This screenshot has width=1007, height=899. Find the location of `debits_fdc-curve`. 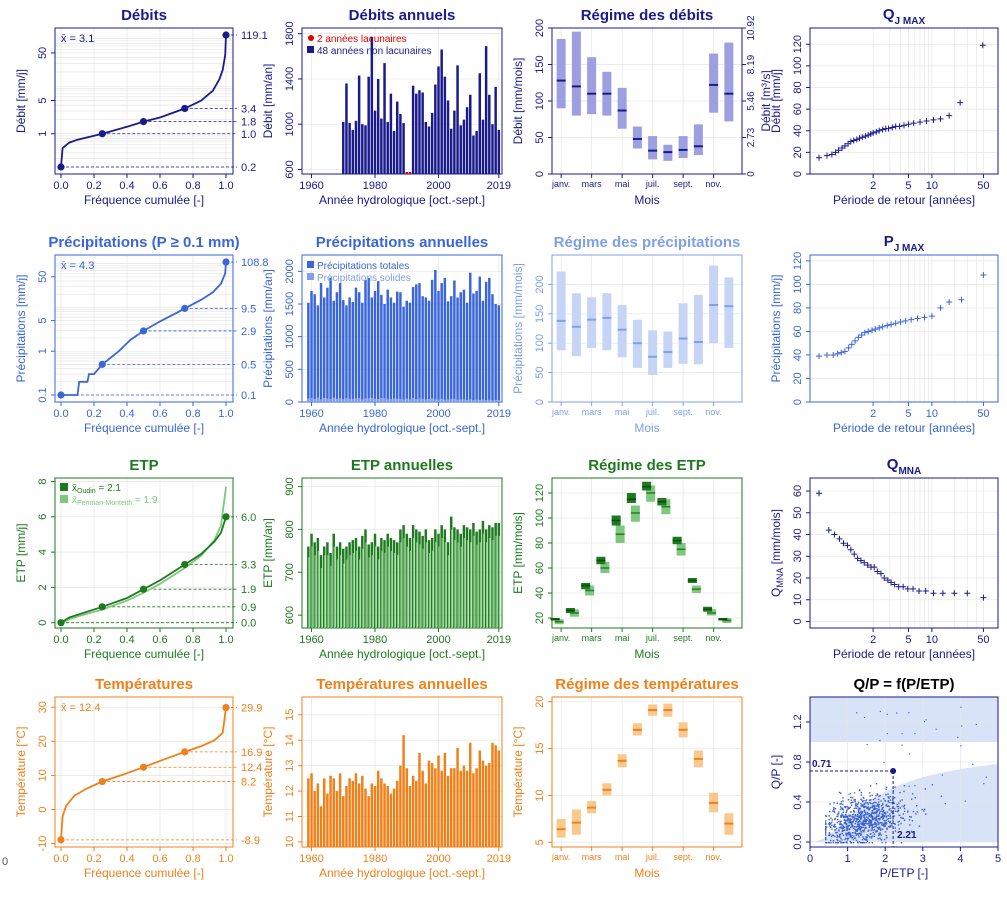

debits_fdc-curve is located at coordinates (143, 101).